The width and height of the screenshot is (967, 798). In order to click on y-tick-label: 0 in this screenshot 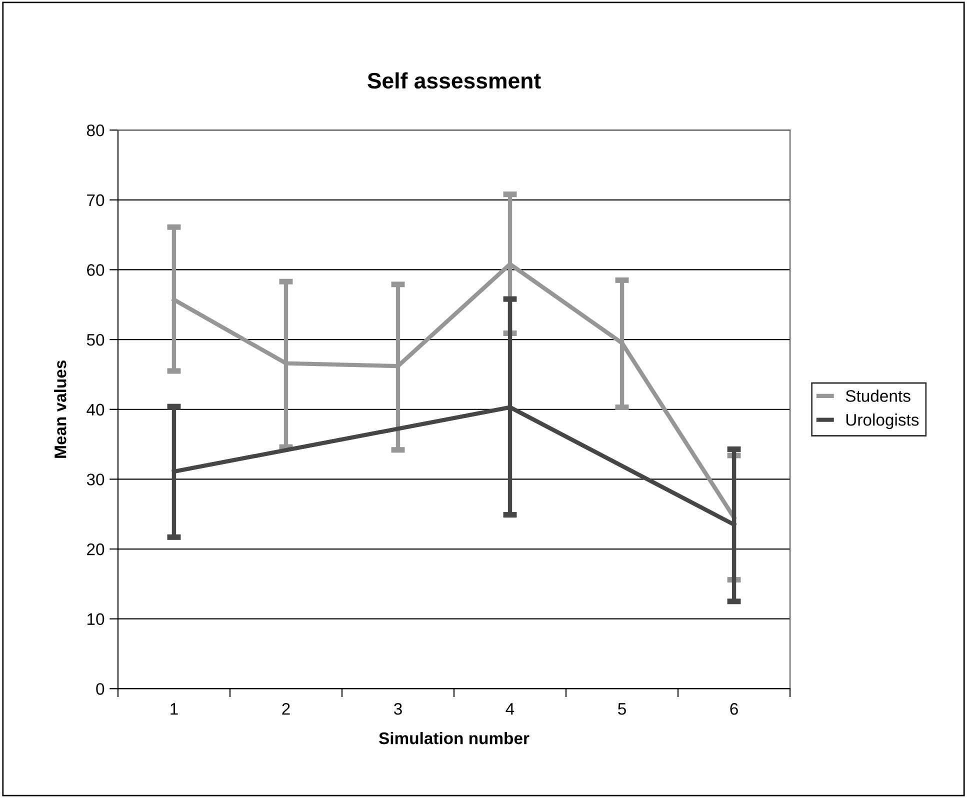, I will do `click(100, 689)`.